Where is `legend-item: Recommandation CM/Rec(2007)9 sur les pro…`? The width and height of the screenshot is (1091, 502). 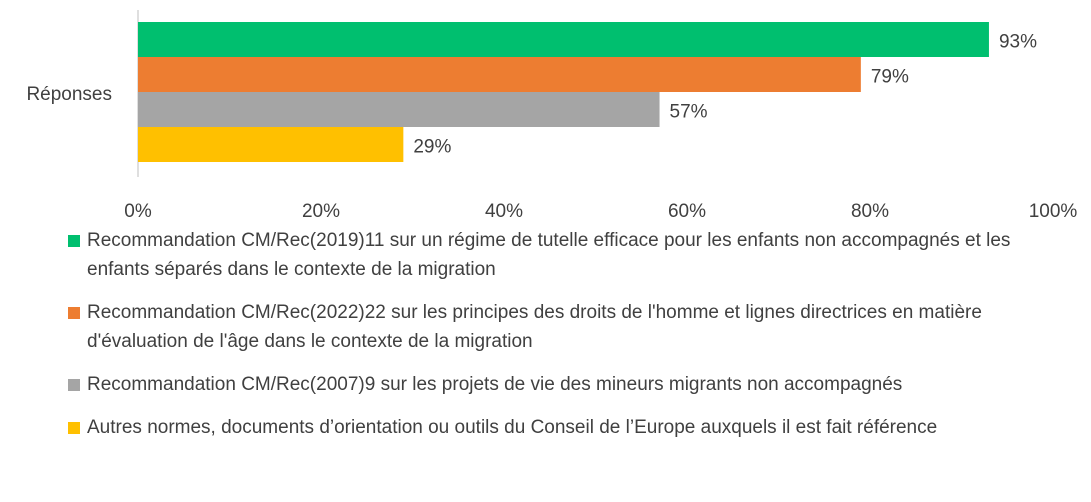 legend-item: Recommandation CM/Rec(2007)9 sur les pro… is located at coordinates (543, 384).